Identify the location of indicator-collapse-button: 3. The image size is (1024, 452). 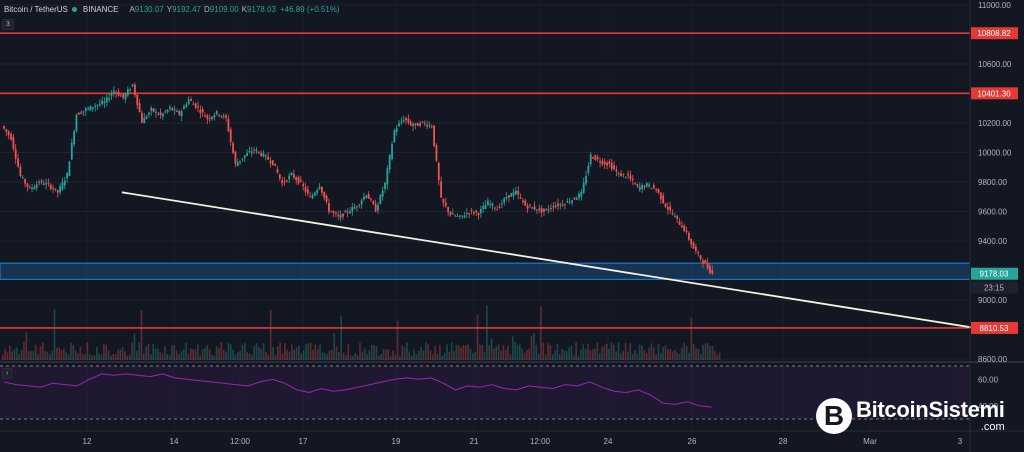
(8, 24).